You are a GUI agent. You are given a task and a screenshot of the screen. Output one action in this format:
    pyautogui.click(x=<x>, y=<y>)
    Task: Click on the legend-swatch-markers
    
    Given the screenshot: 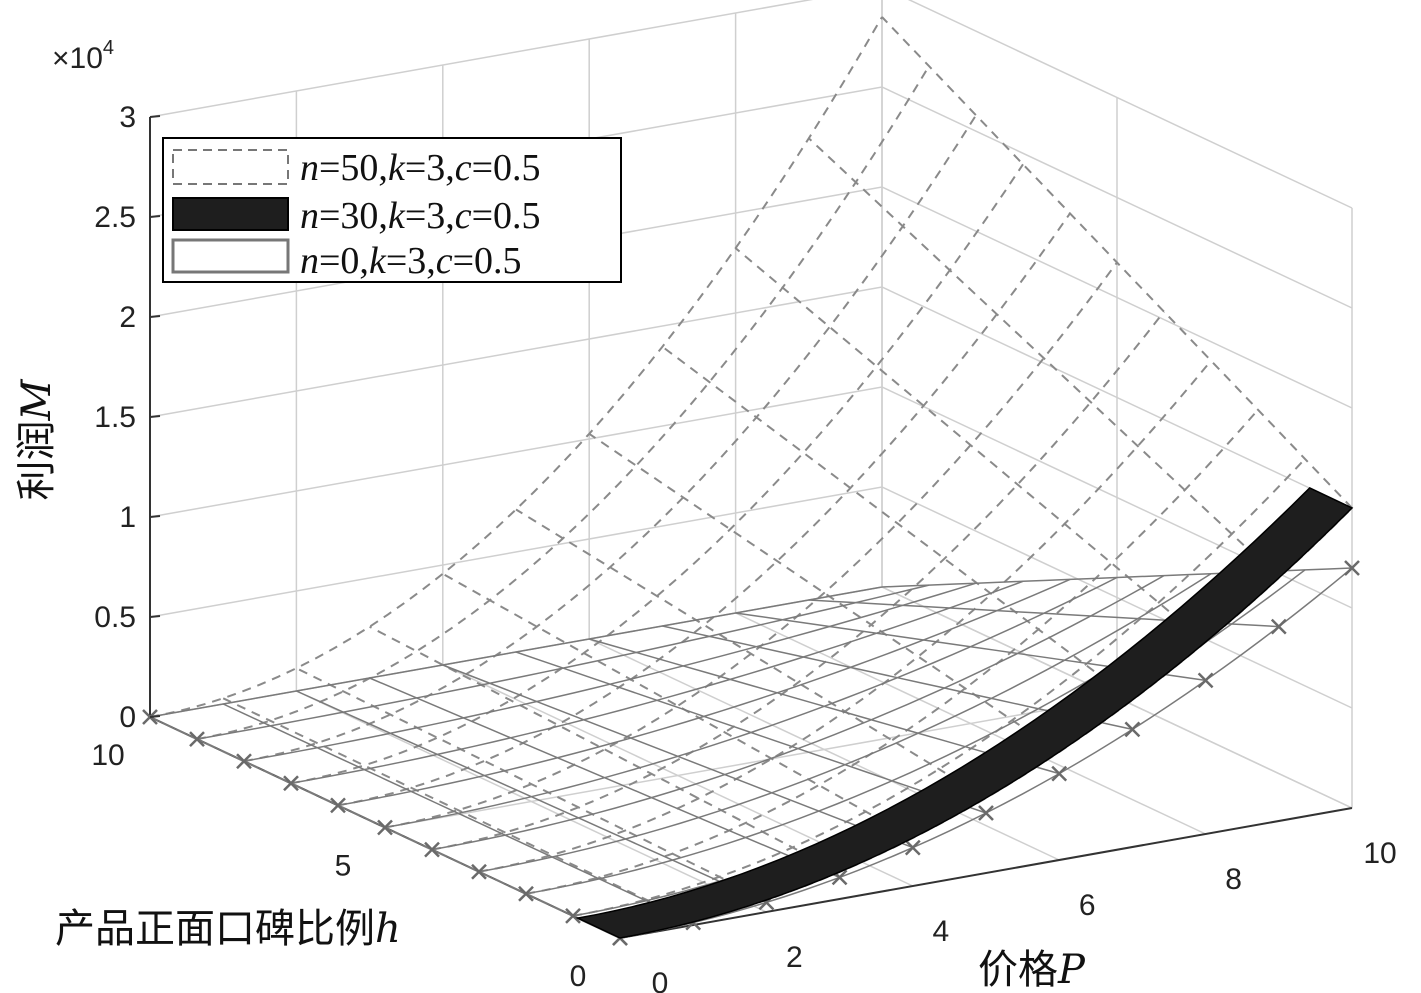 What is the action you would take?
    pyautogui.click(x=230, y=256)
    